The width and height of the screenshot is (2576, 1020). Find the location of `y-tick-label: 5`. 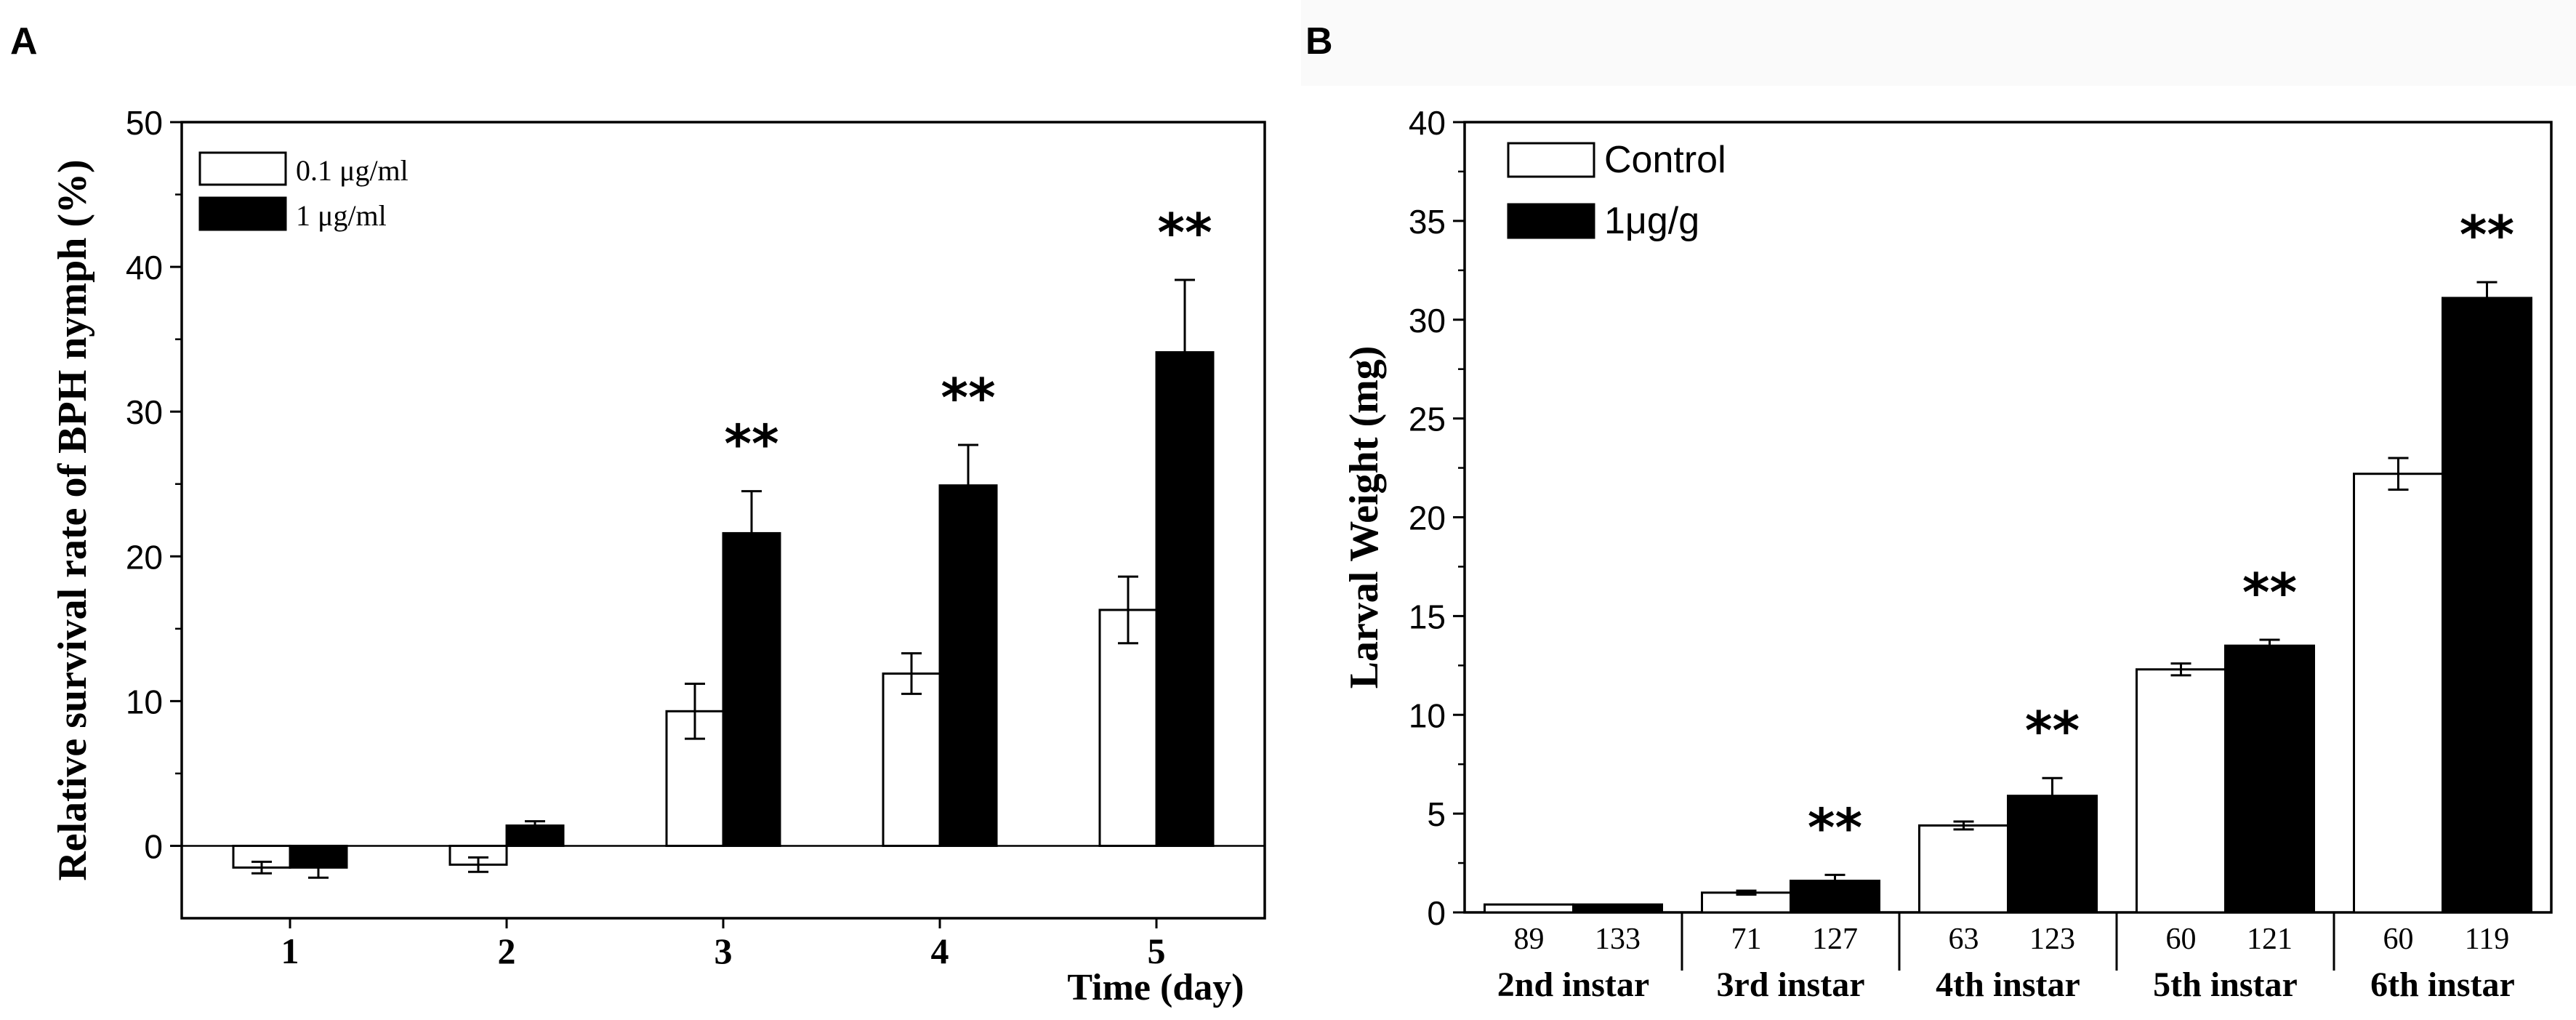

y-tick-label: 5 is located at coordinates (1436, 814).